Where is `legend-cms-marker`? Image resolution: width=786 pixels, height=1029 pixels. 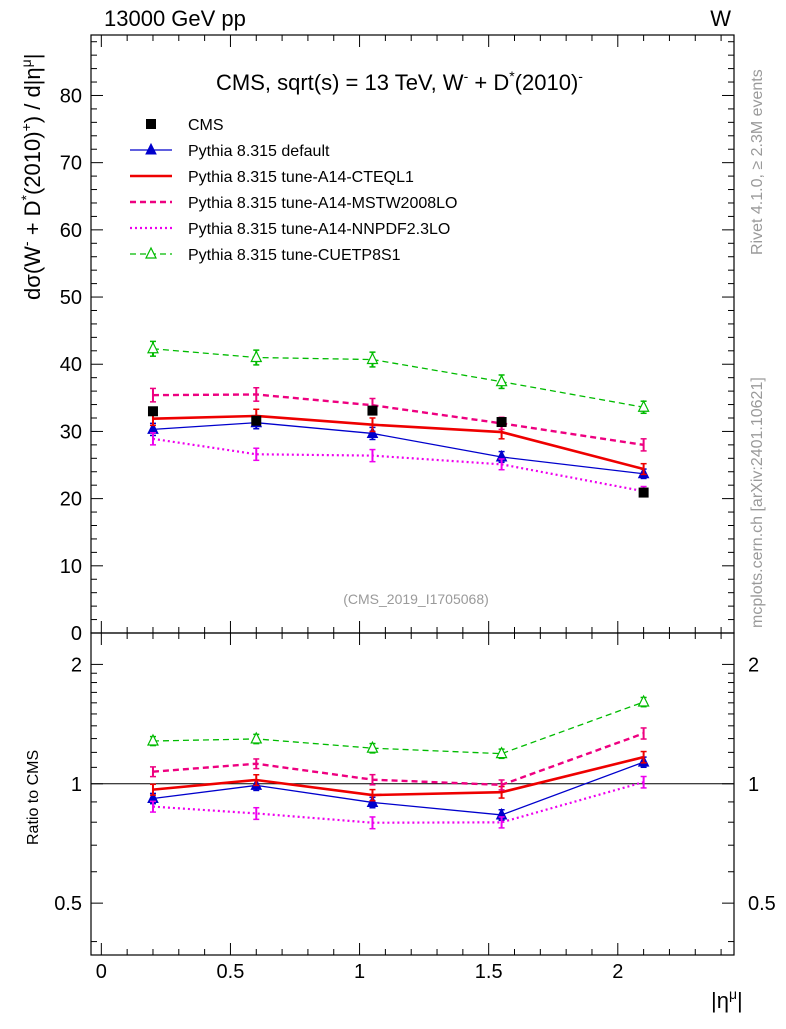 legend-cms-marker is located at coordinates (151, 124).